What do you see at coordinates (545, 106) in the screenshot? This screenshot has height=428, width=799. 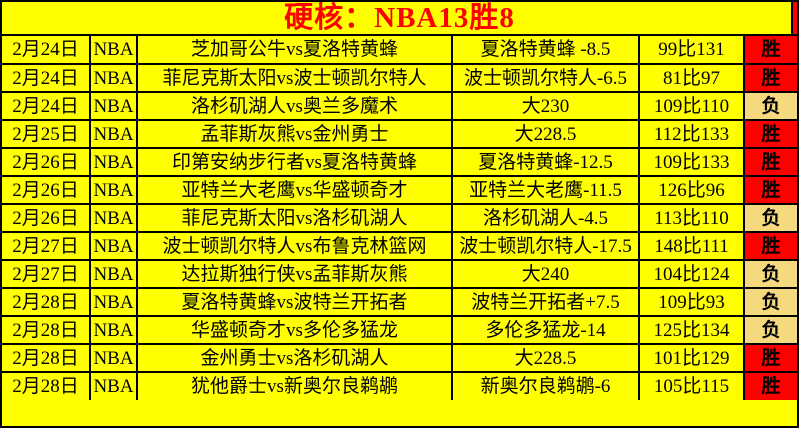 I see `prediction-cell: 大230` at bounding box center [545, 106].